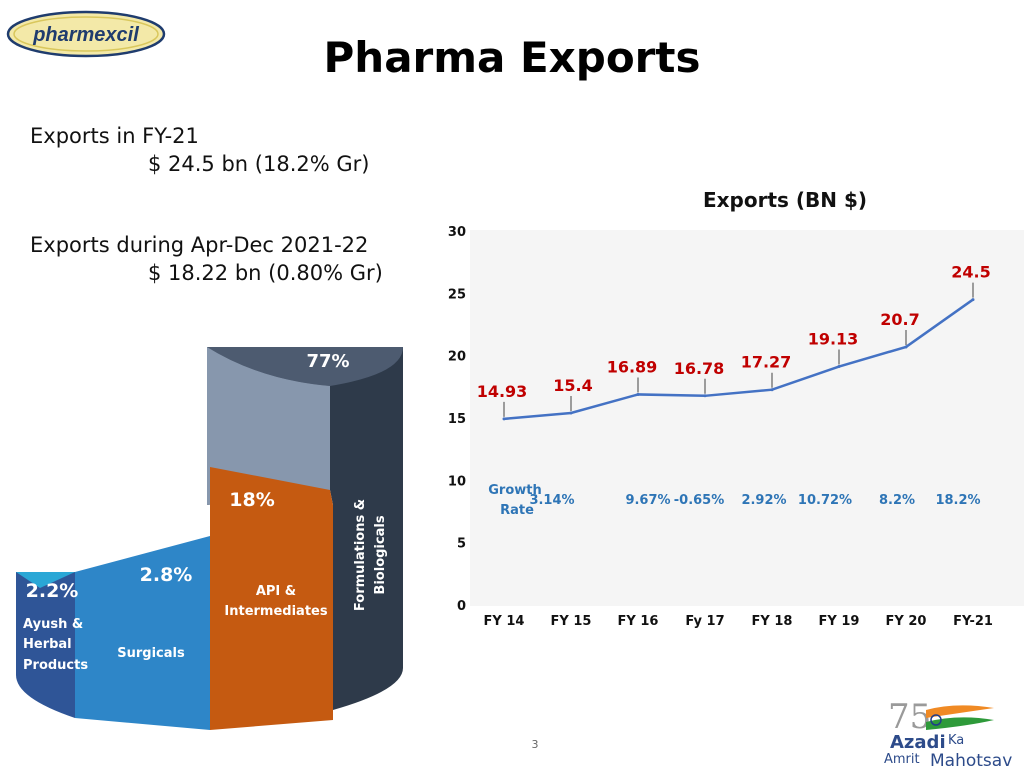 The image size is (1024, 768). I want to click on api-name-line1: API &, so click(276, 591).